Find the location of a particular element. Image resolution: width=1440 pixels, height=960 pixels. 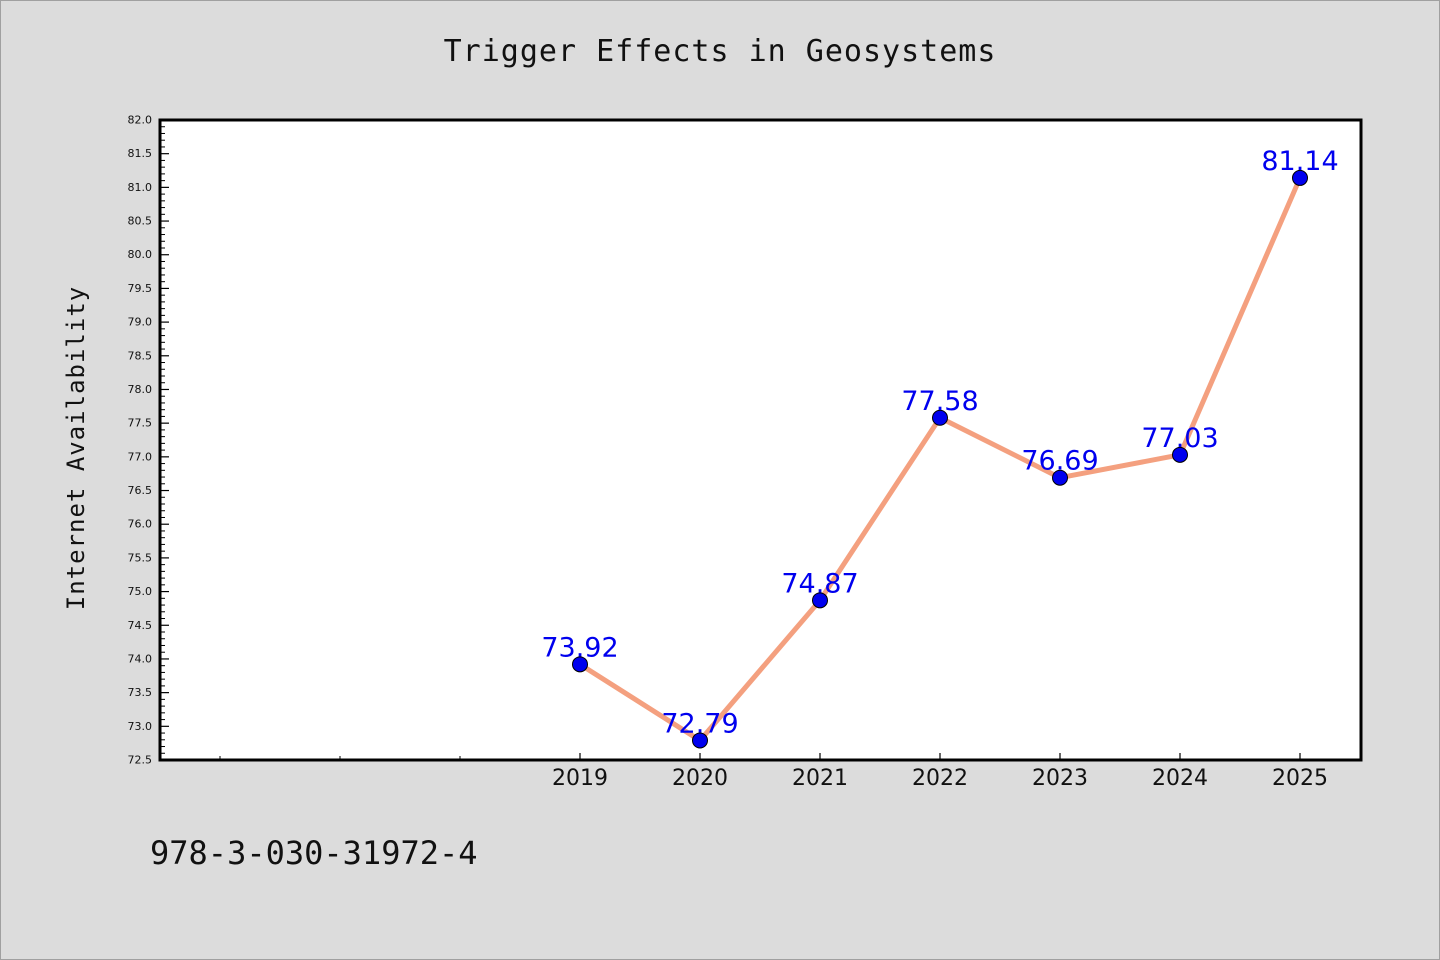

y-tick-label: 78.5 is located at coordinates (140, 355).